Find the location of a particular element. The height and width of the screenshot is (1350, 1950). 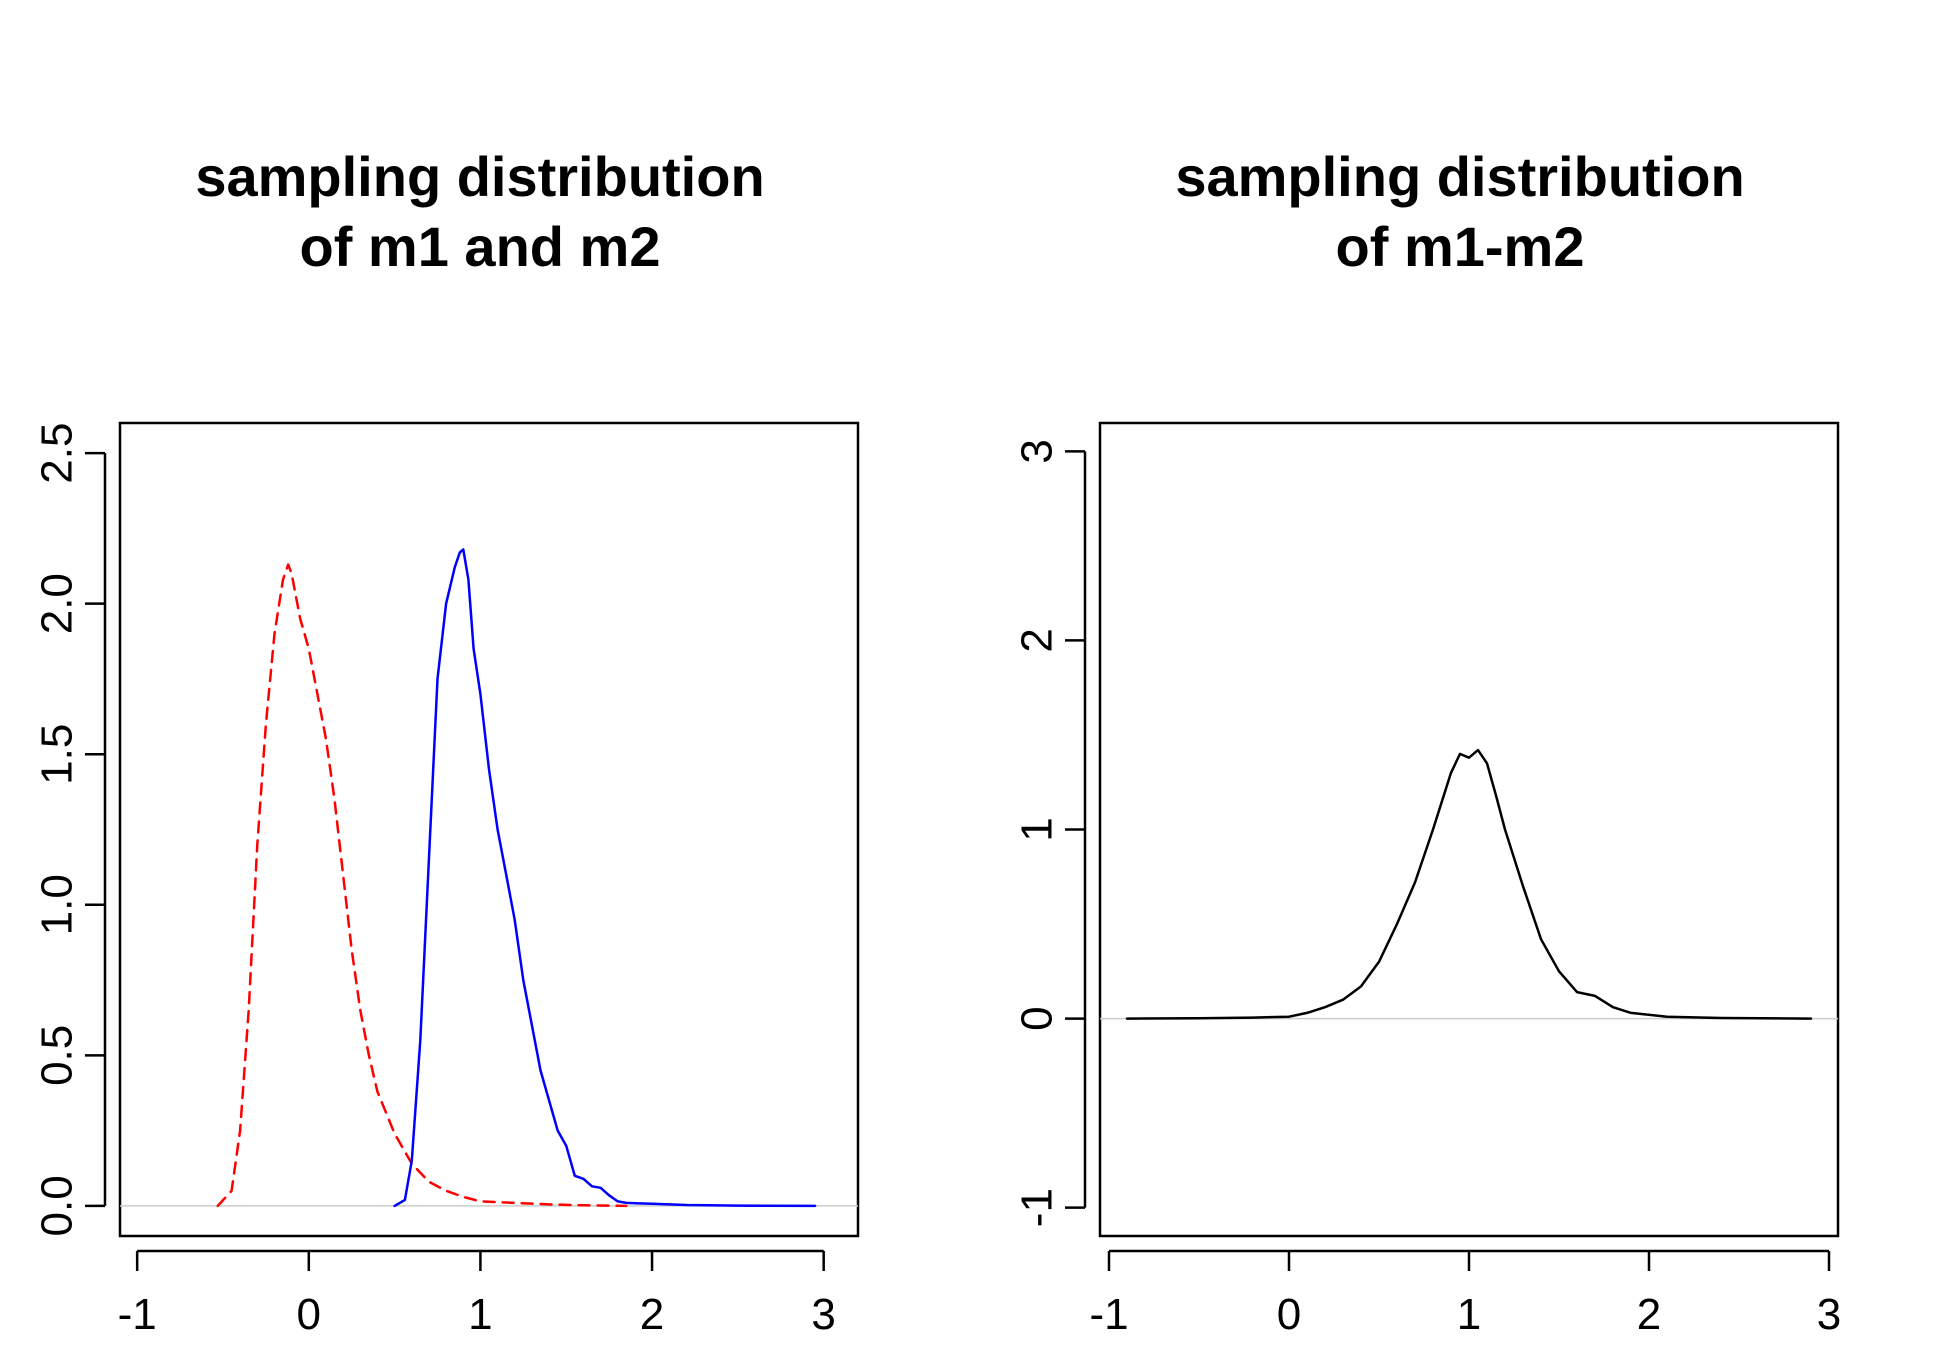

y-tick-label: 0.0 is located at coordinates (57, 1205).